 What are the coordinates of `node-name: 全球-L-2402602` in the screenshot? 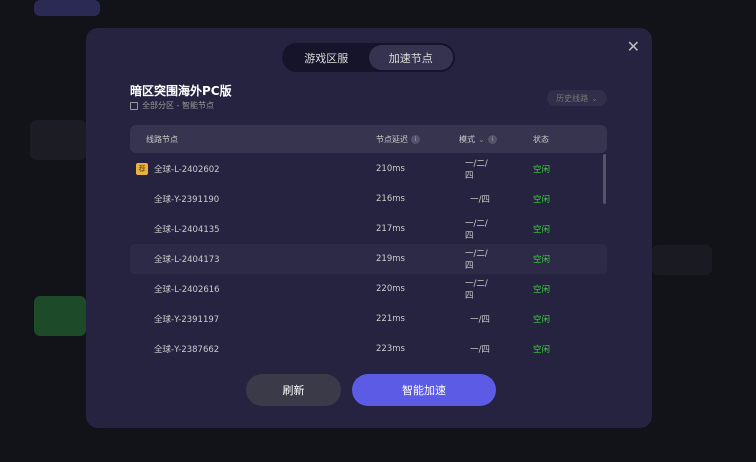 It's located at (187, 170).